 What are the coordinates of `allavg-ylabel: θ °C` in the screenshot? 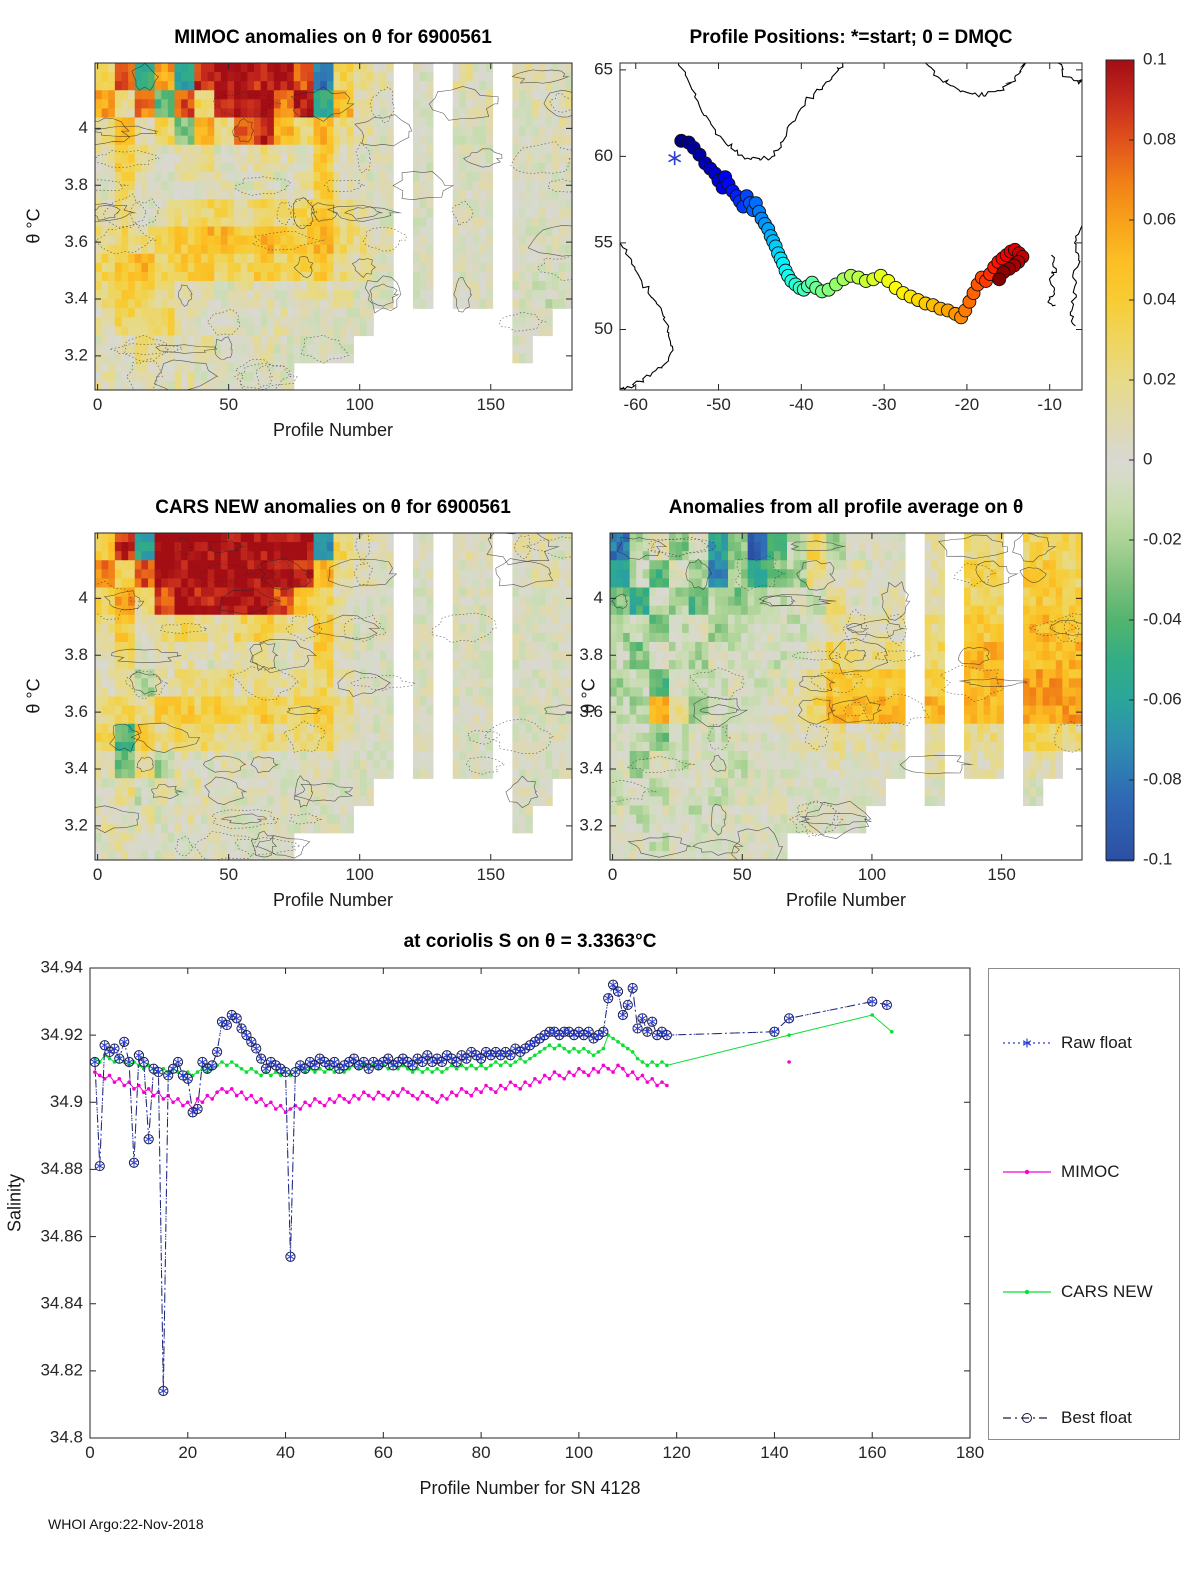 It's located at (588, 696).